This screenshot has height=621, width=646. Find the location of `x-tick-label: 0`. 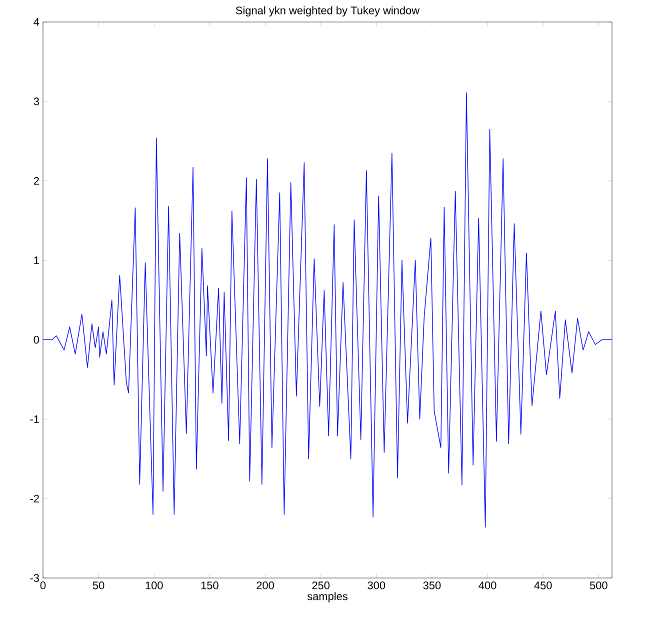

x-tick-label: 0 is located at coordinates (43, 586).